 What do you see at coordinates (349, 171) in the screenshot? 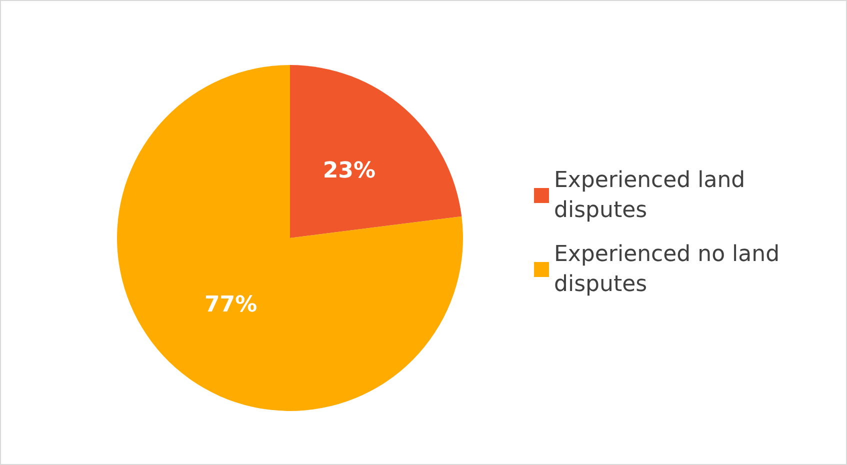
I see `data-label: 23%` at bounding box center [349, 171].